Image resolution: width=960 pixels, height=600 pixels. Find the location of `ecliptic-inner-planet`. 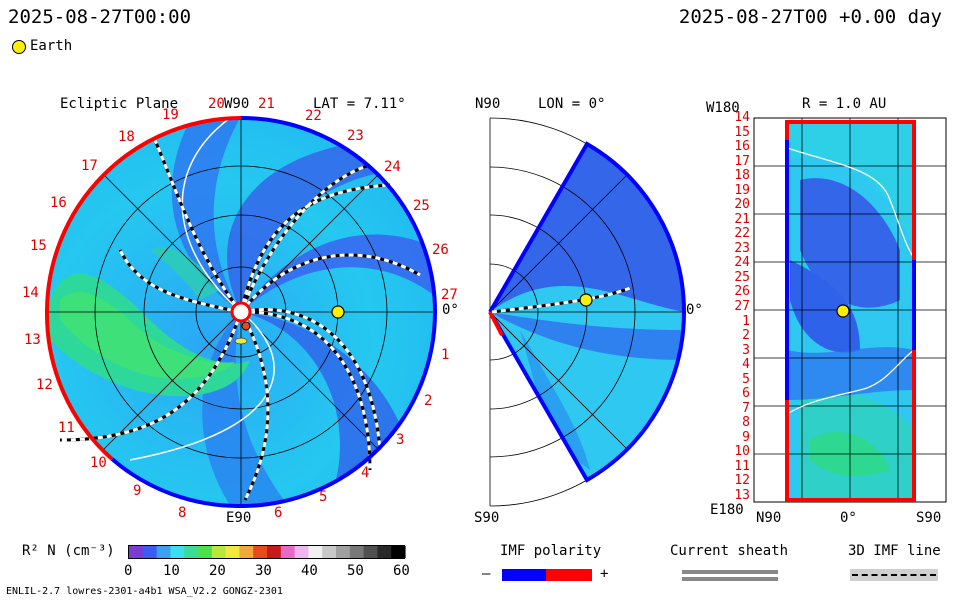

ecliptic-inner-planet is located at coordinates (246, 326).